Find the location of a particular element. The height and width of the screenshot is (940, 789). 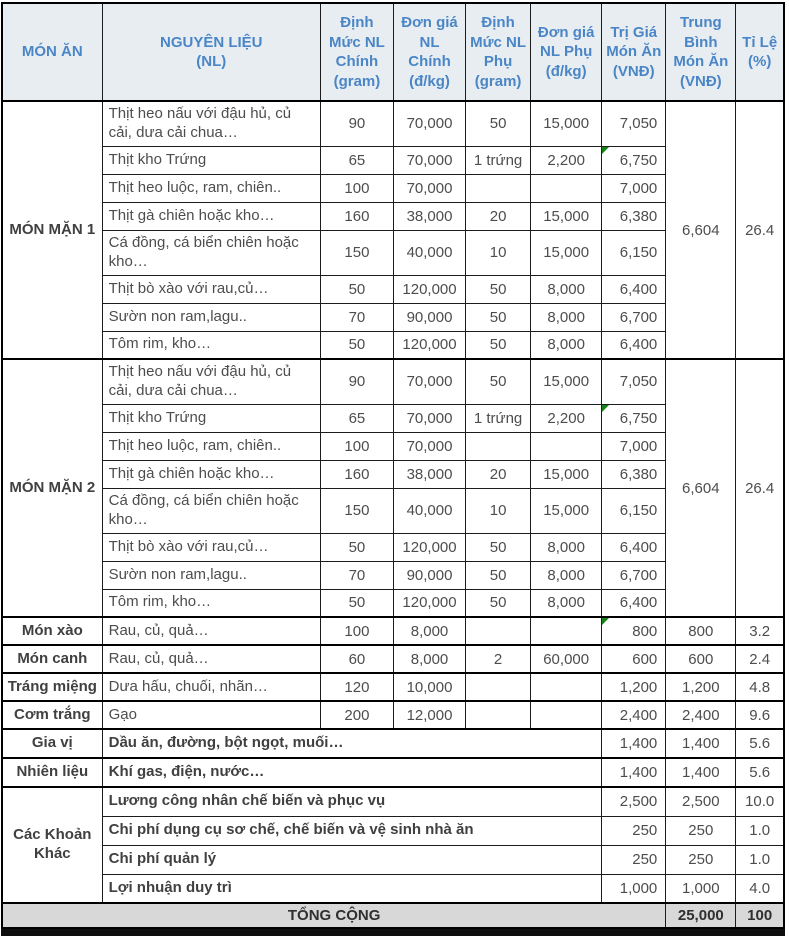

column-header-8: Trung Bình Món Ăn (VNĐ) is located at coordinates (701, 52).